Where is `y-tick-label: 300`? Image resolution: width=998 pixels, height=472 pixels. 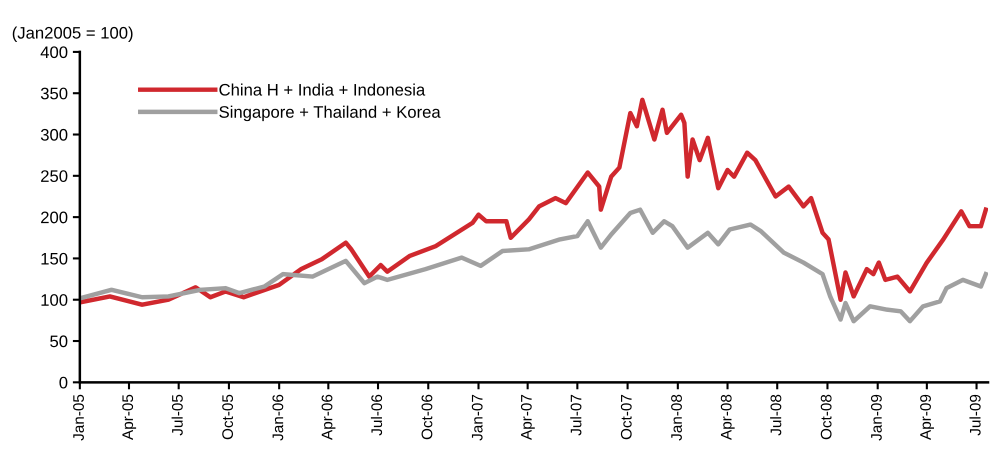 y-tick-label: 300 is located at coordinates (54, 134).